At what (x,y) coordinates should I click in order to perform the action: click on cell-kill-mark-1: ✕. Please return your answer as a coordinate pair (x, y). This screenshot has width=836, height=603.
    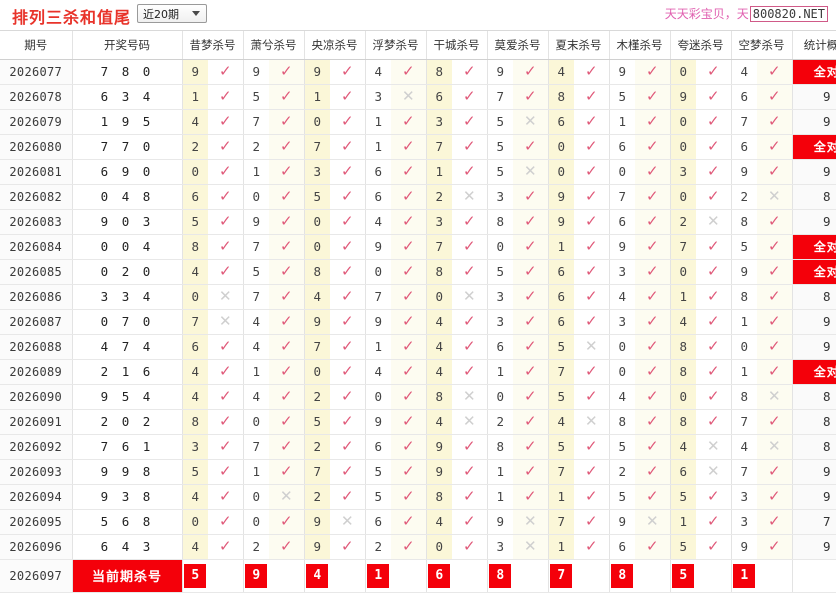
    Looking at the image, I should click on (226, 297).